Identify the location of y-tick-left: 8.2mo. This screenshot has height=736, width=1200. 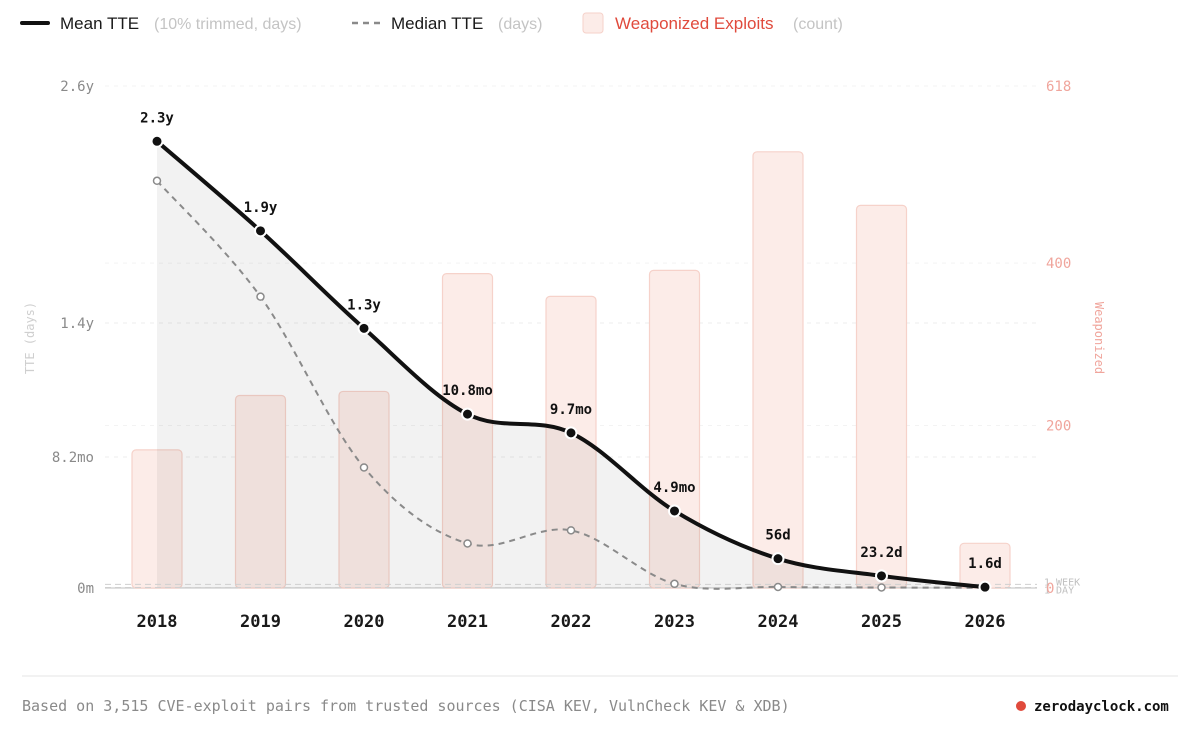
(73, 458).